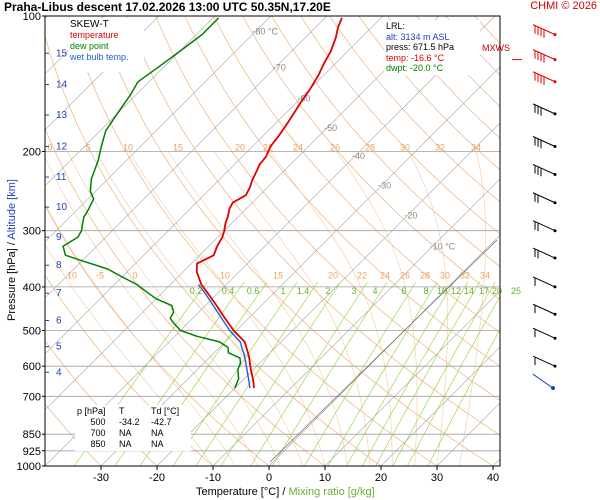 Image resolution: width=600 pixels, height=500 pixels. What do you see at coordinates (418, 36) in the screenshot?
I see `lrl-altitude: alt: 3134 m ASL` at bounding box center [418, 36].